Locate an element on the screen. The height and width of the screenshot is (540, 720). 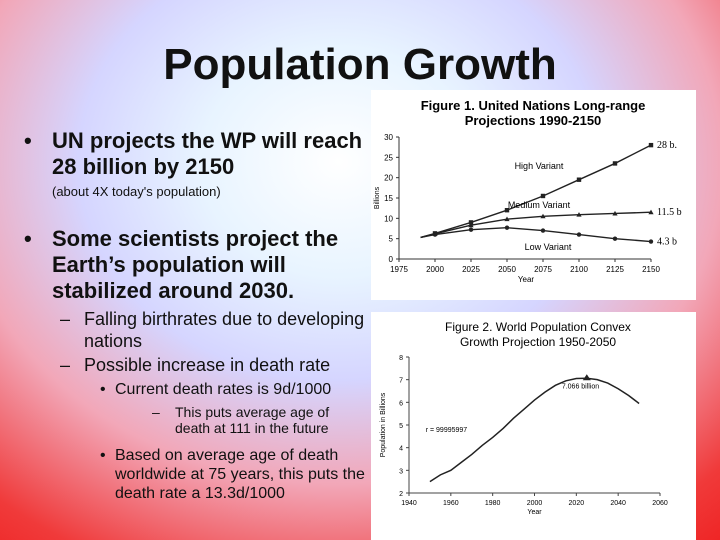
sub-sub-bullet-text: Current death rates is 9d/1000 is located at coordinates (223, 389).